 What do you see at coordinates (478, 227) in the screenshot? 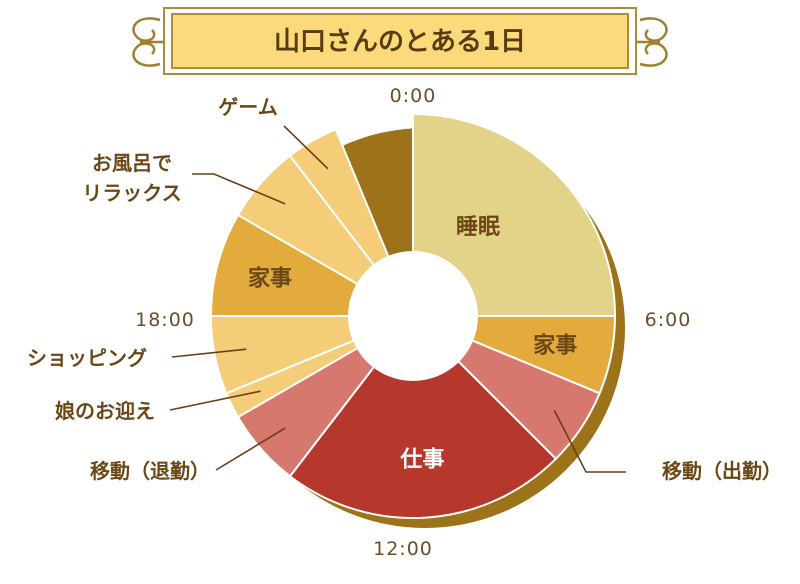
I see `slice-label-0: 睡眠` at bounding box center [478, 227].